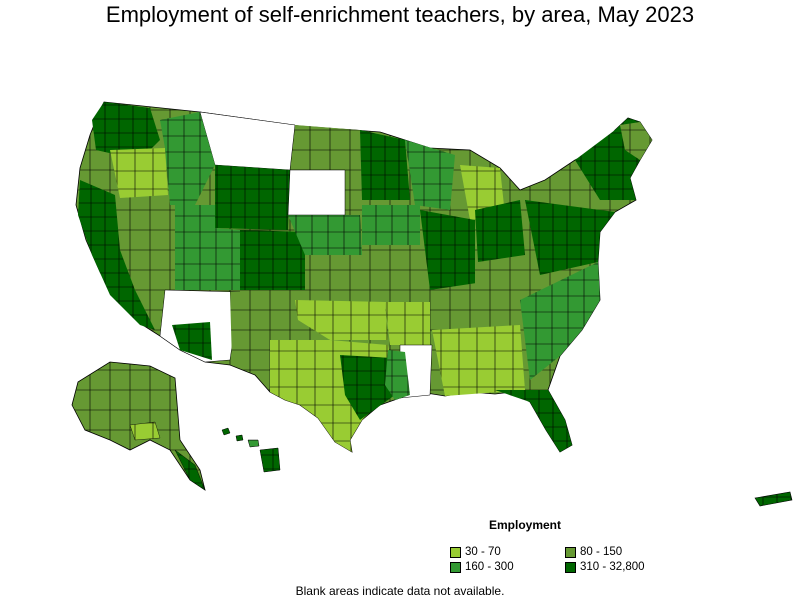  I want to click on ohio-area, so click(500, 231).